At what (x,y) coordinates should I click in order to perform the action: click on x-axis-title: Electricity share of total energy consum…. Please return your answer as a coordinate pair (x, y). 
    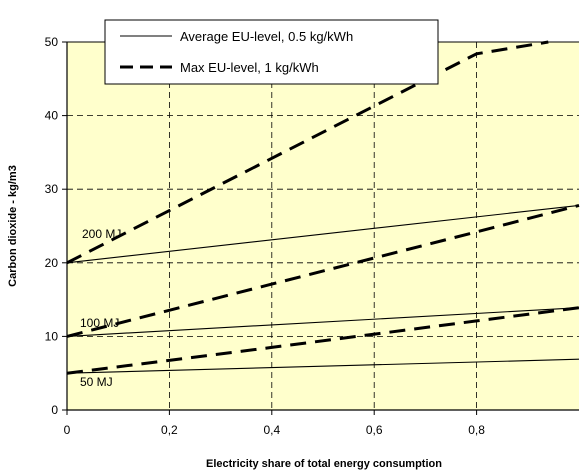
    Looking at the image, I should click on (324, 464).